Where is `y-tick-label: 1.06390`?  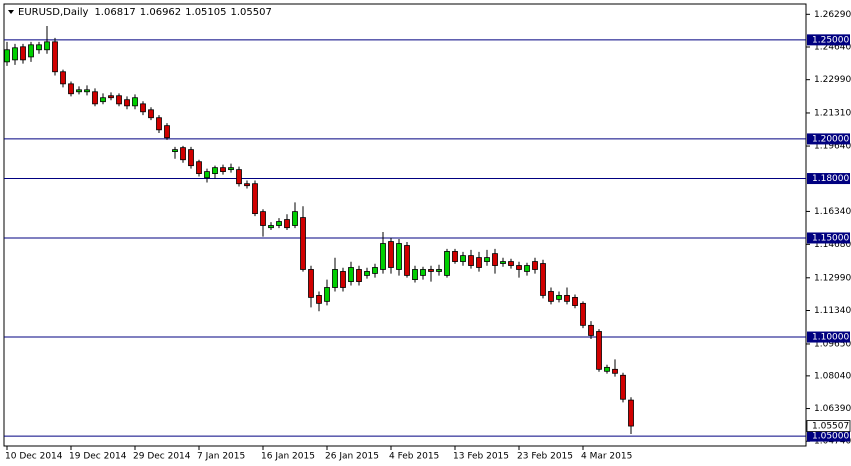
y-tick-label: 1.06390 is located at coordinates (832, 409).